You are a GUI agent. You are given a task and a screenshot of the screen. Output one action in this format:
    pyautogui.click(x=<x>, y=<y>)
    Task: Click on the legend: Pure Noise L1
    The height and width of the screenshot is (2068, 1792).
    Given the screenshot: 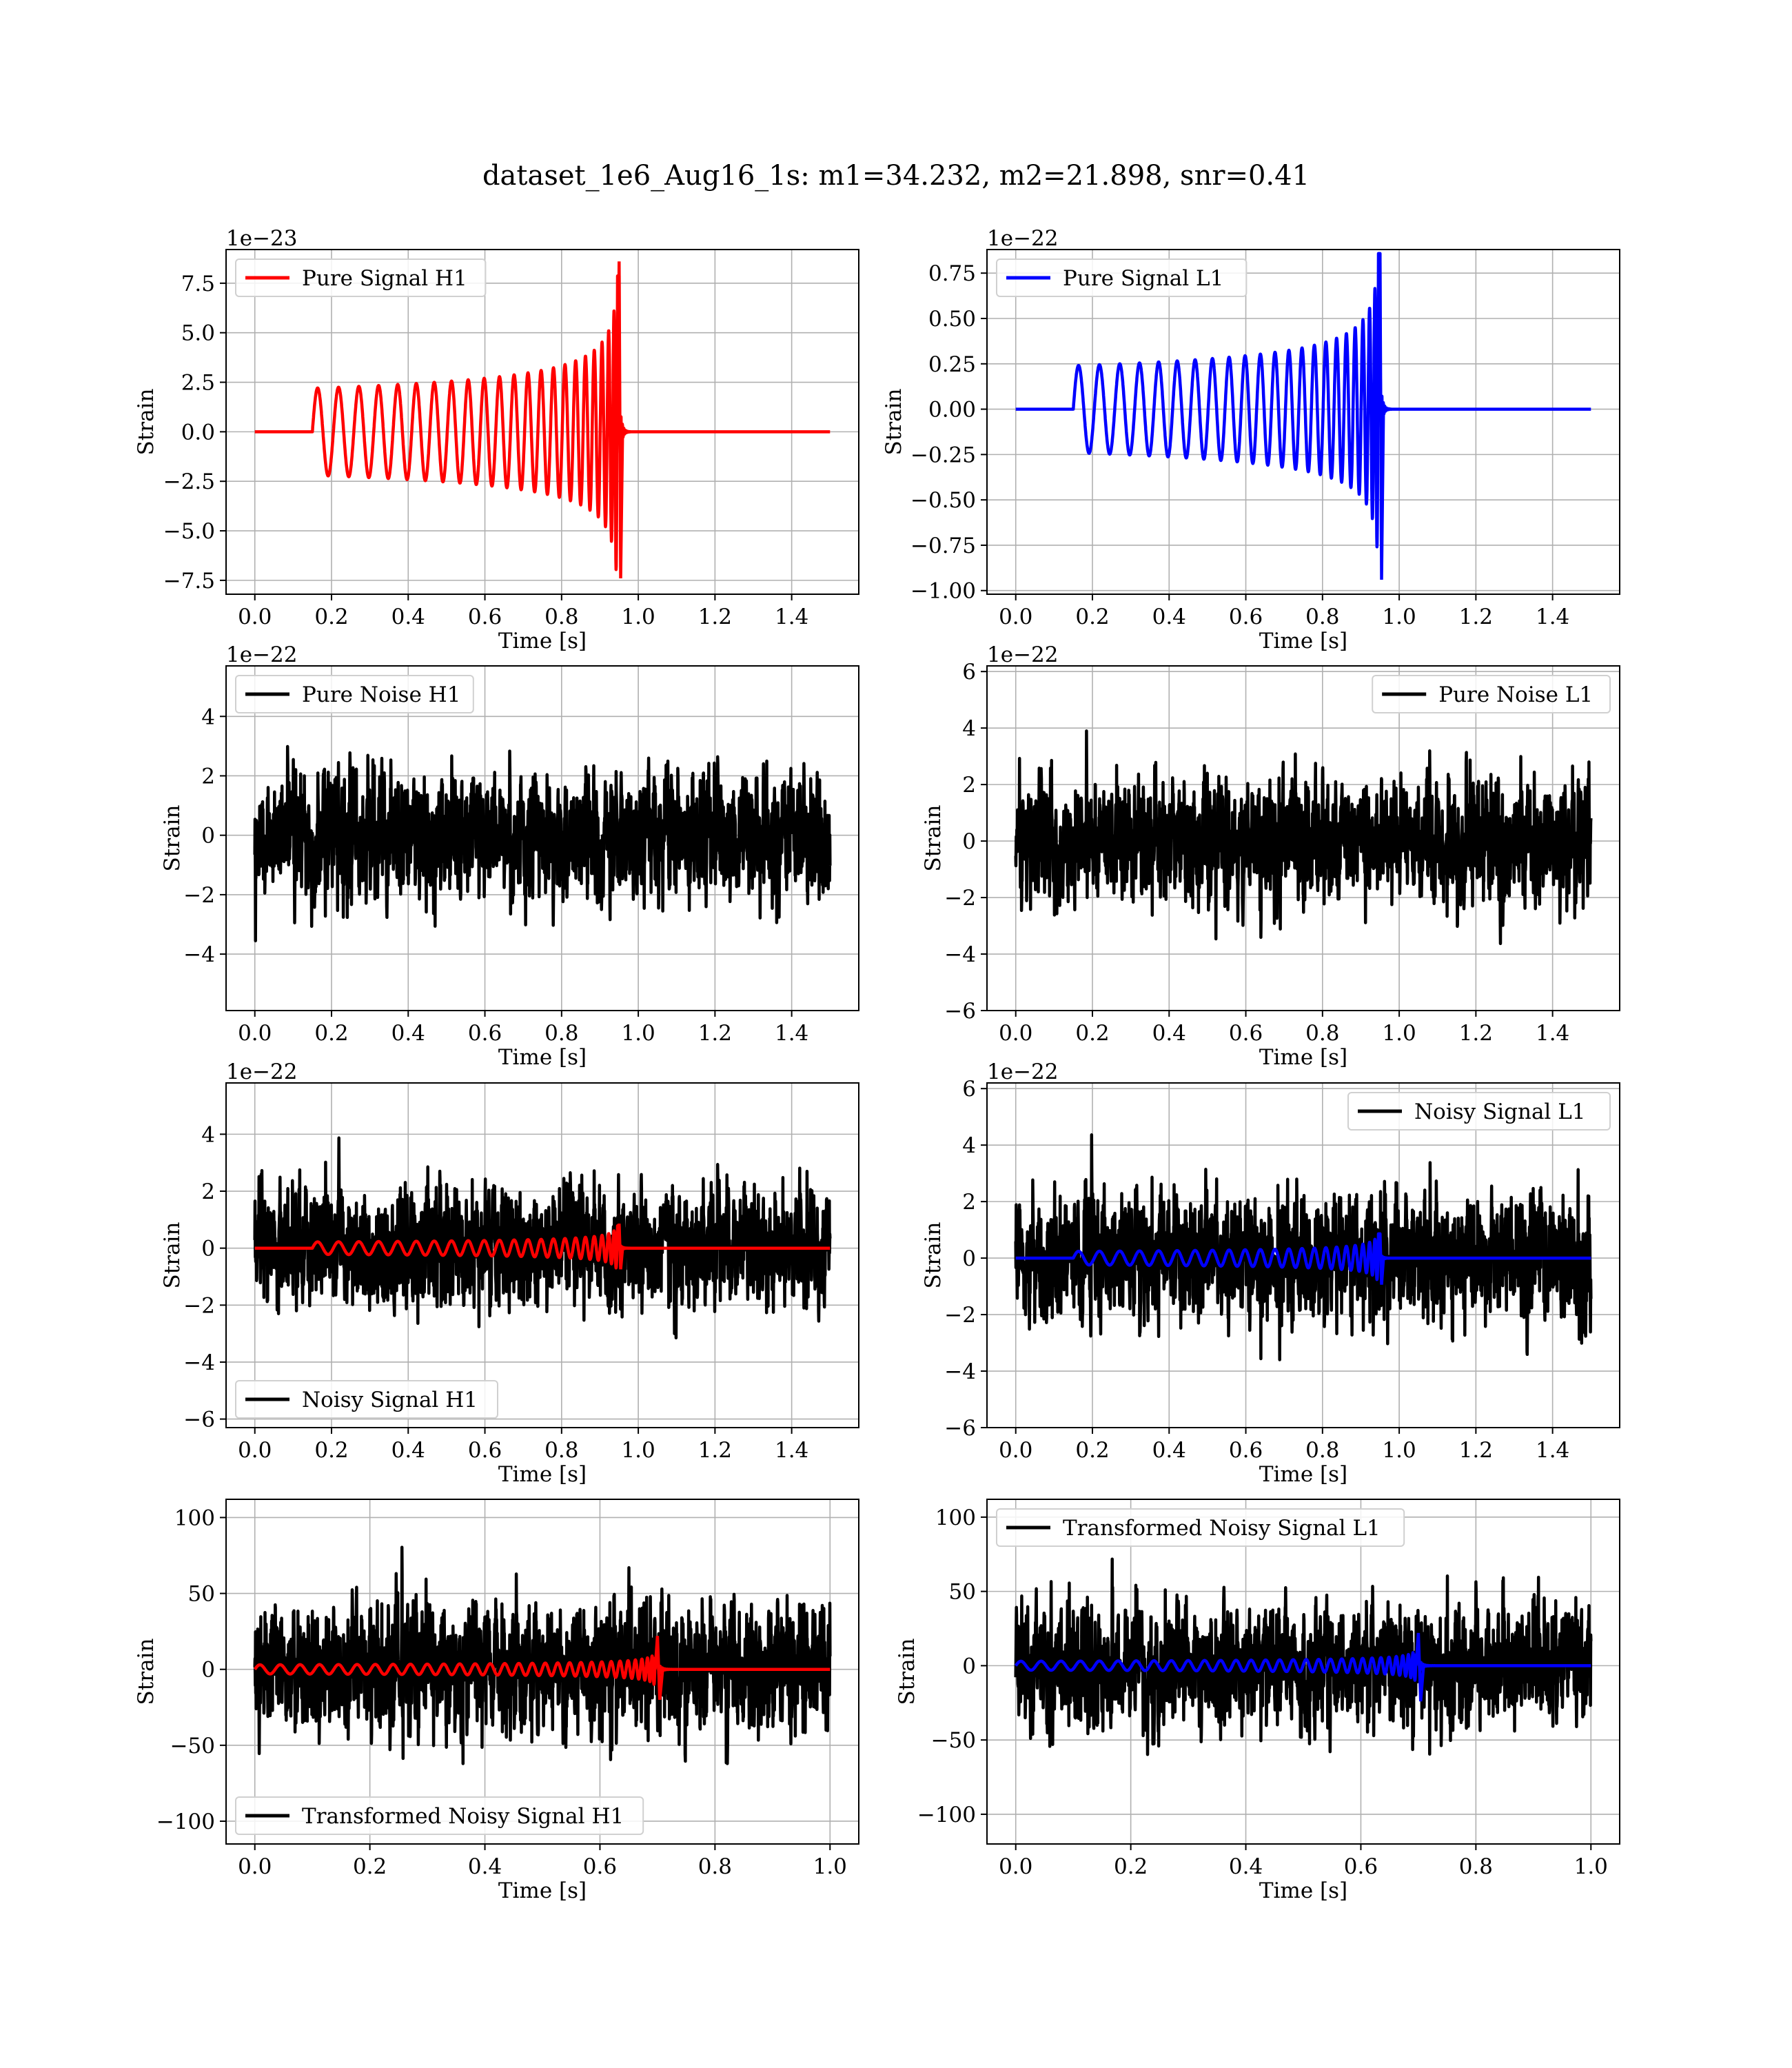 What is the action you would take?
    pyautogui.click(x=1491, y=694)
    